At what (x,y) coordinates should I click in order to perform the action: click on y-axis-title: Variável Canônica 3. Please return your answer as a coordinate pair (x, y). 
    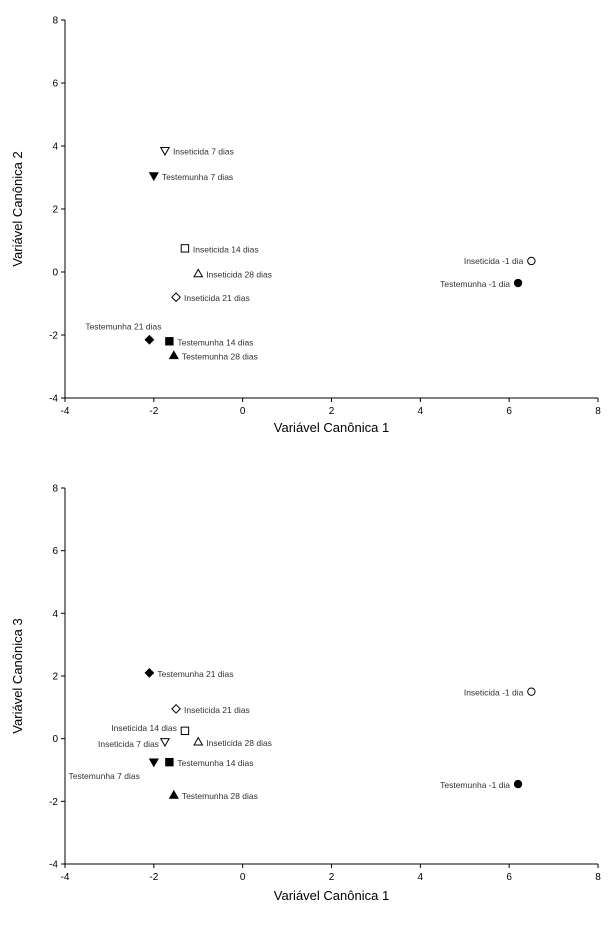
    Looking at the image, I should click on (17, 675).